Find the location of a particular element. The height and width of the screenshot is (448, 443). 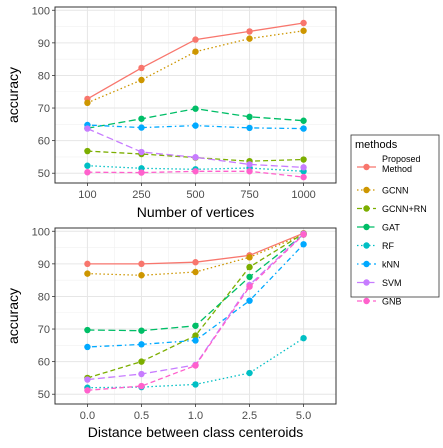

legend-label: SVM is located at coordinates (392, 283).